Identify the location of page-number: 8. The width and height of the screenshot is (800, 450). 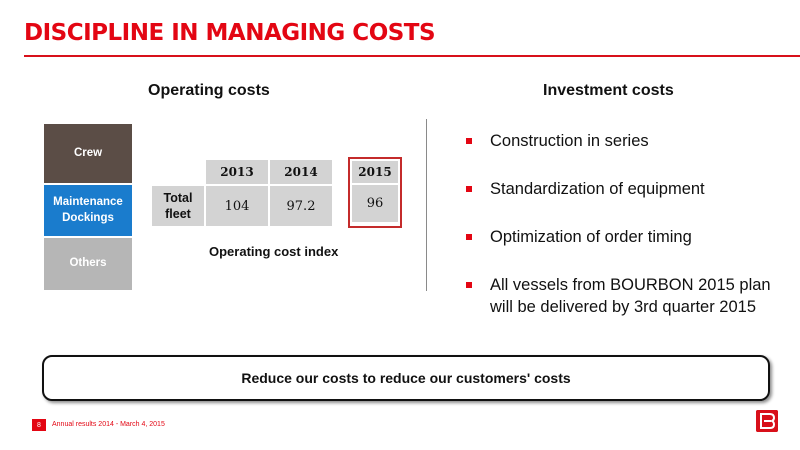
(39, 425).